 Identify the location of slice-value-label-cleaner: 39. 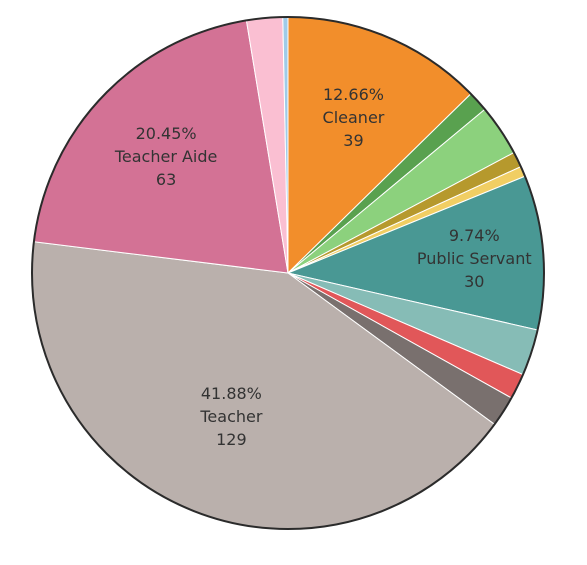
(353, 140).